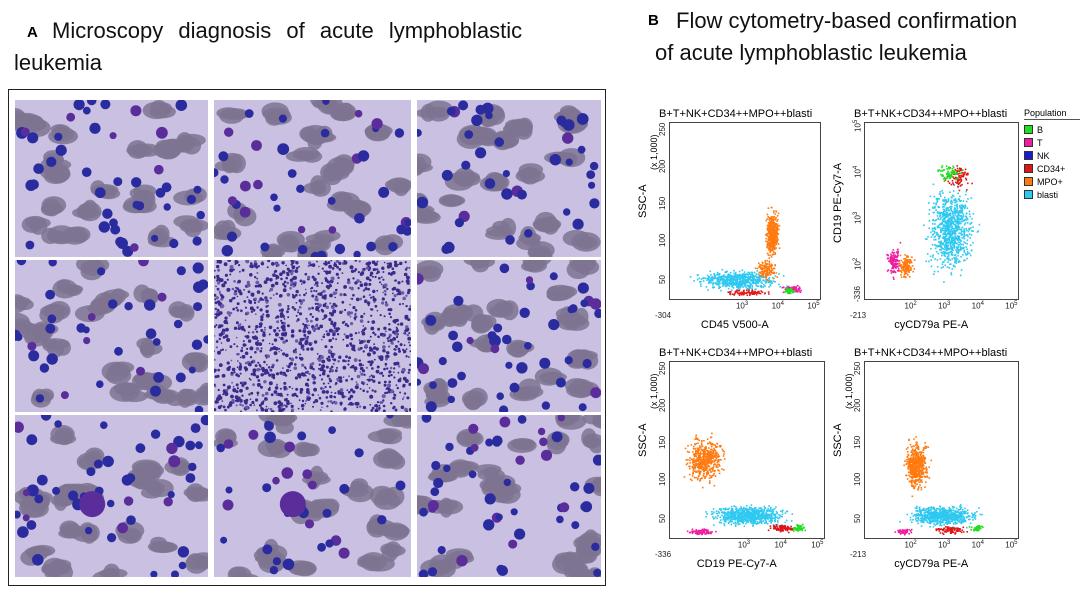  Describe the element at coordinates (663, 554) in the screenshot. I see `x-min-tick: -336` at that location.